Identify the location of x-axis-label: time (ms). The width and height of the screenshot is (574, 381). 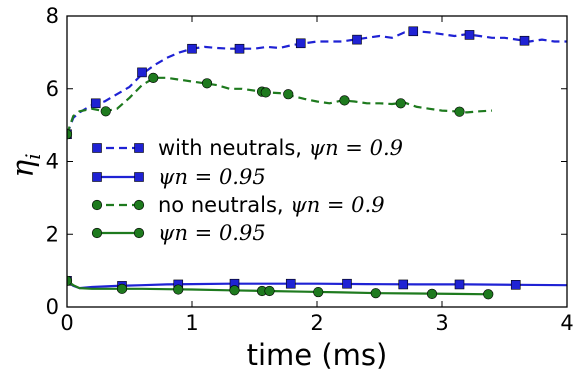
(317, 355).